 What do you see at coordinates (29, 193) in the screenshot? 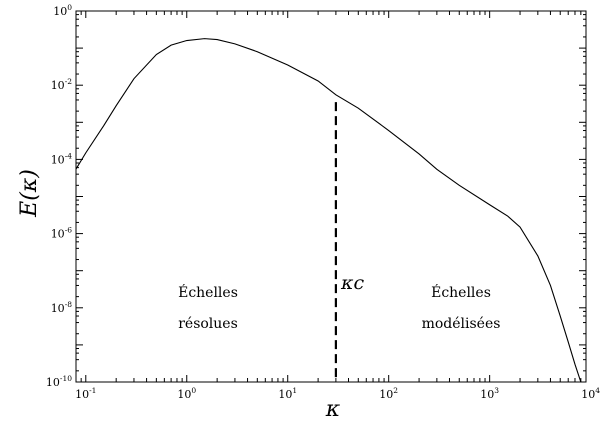
I see `y-axis-title: E(κ)` at bounding box center [29, 193].